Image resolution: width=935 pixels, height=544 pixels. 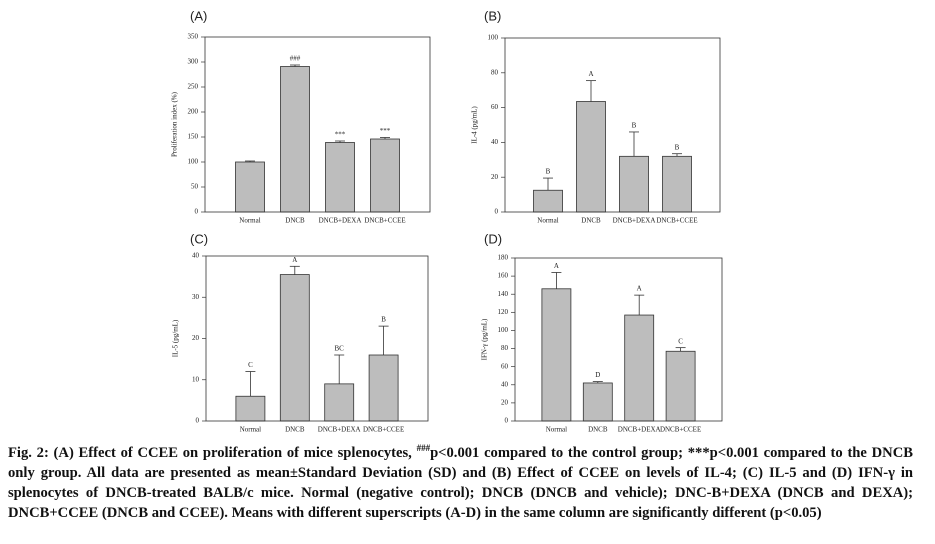 I want to click on panel-label: (C), so click(x=199, y=238).